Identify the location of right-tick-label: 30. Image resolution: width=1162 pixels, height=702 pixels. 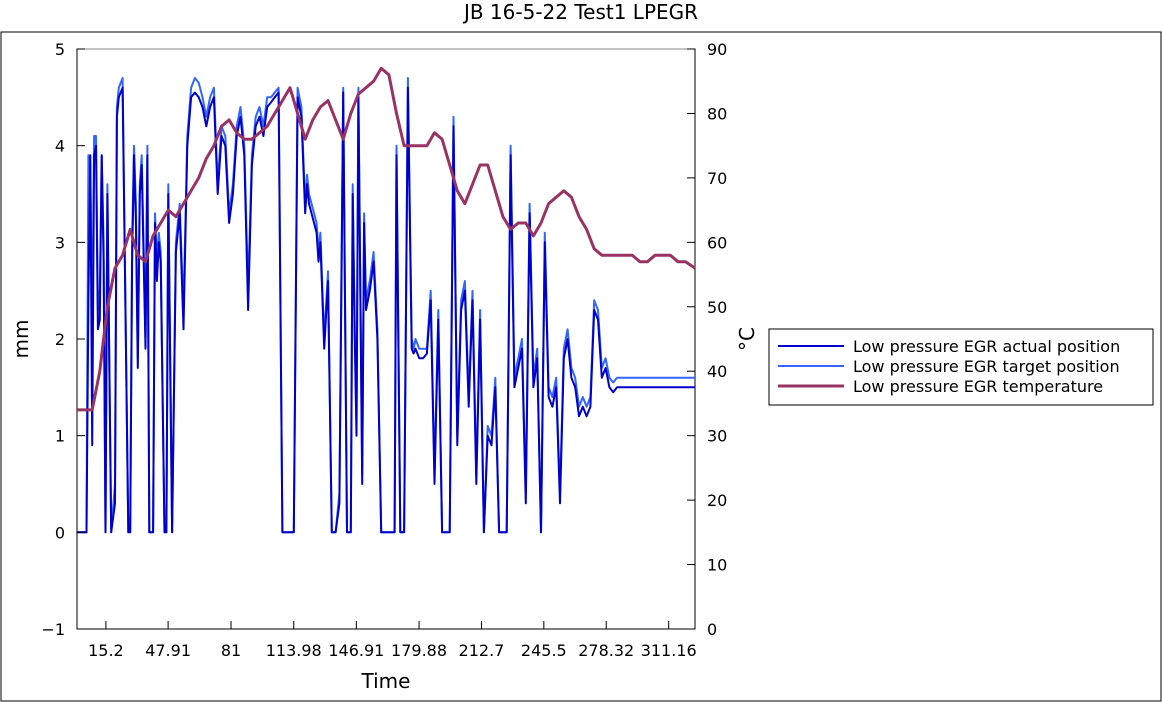
(717, 436).